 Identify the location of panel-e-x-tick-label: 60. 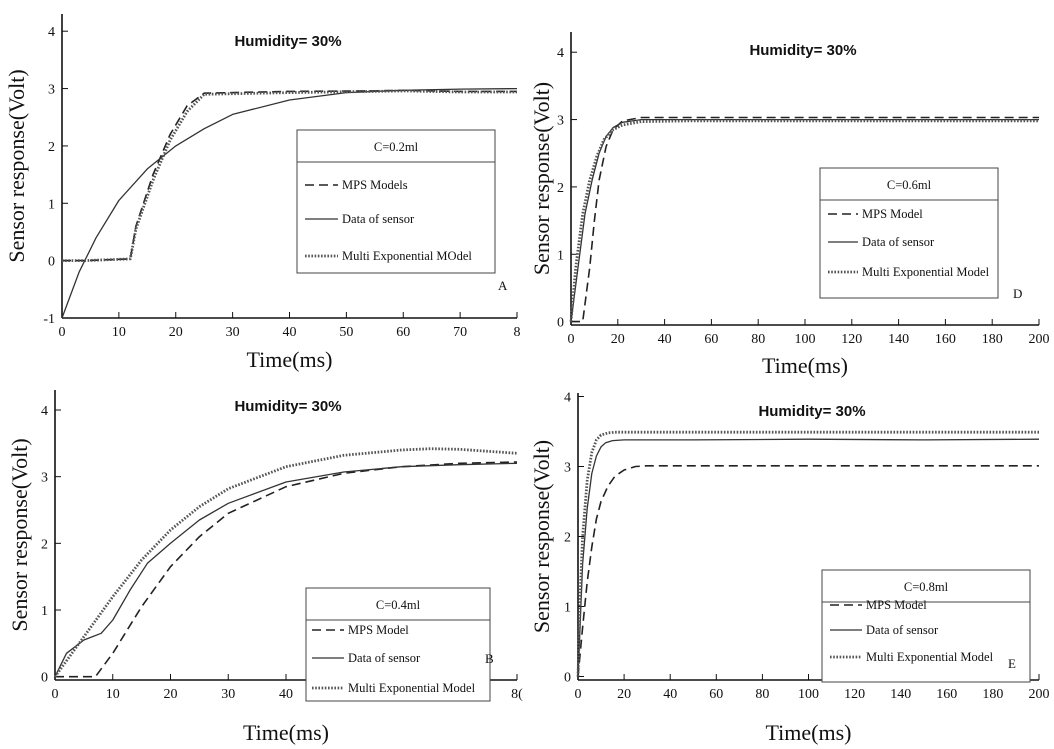
(716, 694).